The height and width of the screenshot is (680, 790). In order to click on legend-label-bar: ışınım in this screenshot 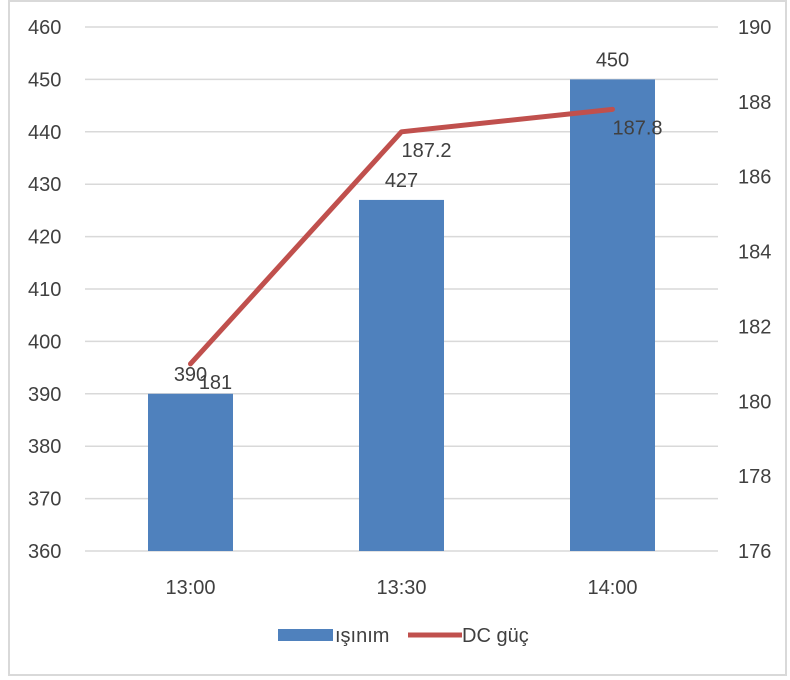, I will do `click(362, 636)`.